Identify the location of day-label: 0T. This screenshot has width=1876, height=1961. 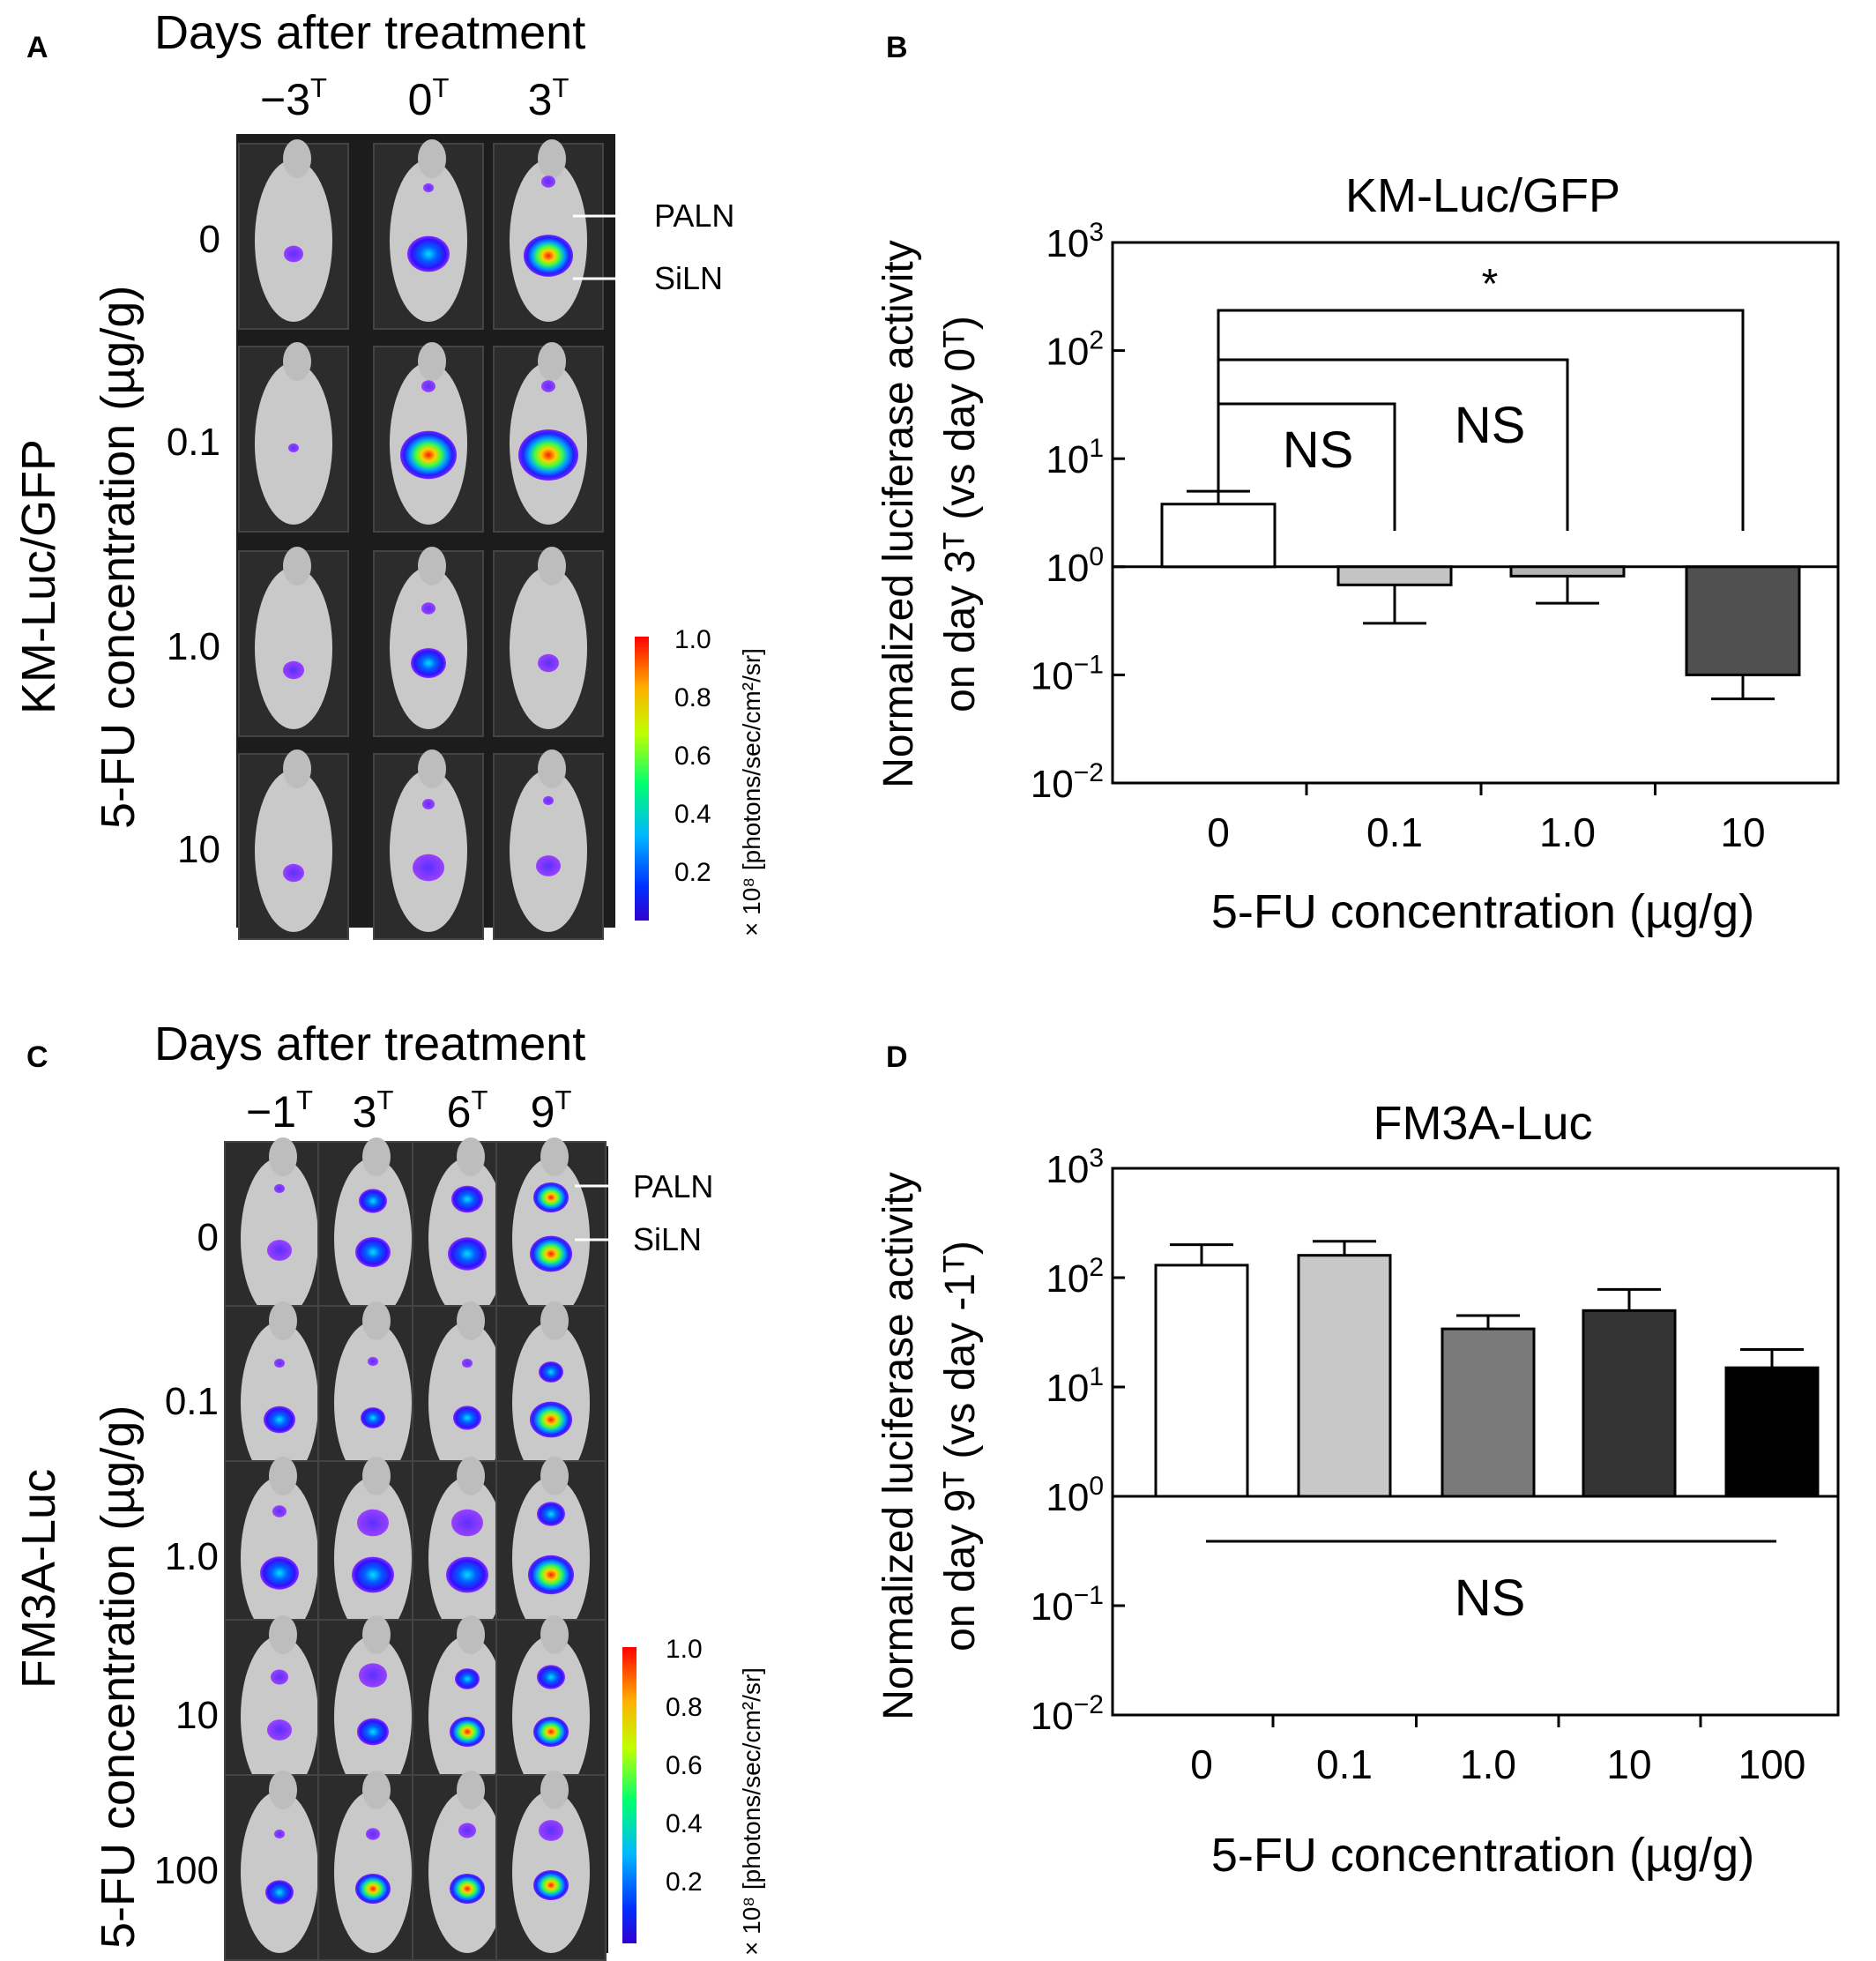
(429, 98).